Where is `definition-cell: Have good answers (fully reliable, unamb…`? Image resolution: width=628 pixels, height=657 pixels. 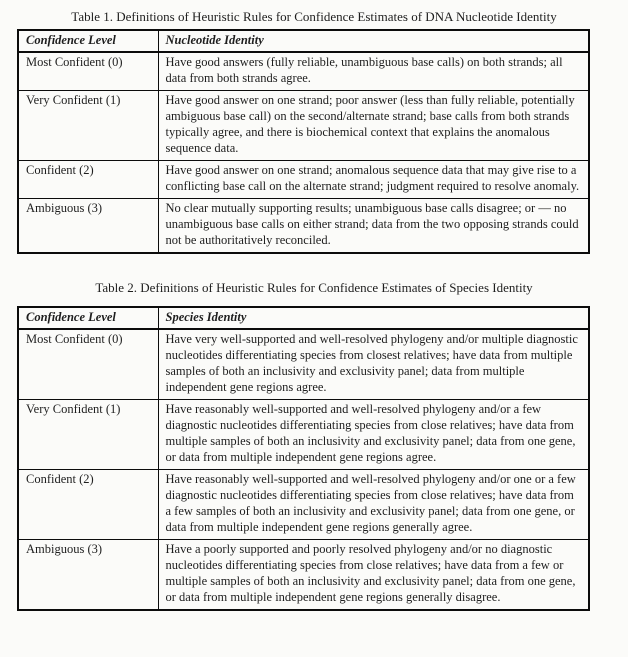 definition-cell: Have good answers (fully reliable, unamb… is located at coordinates (373, 71).